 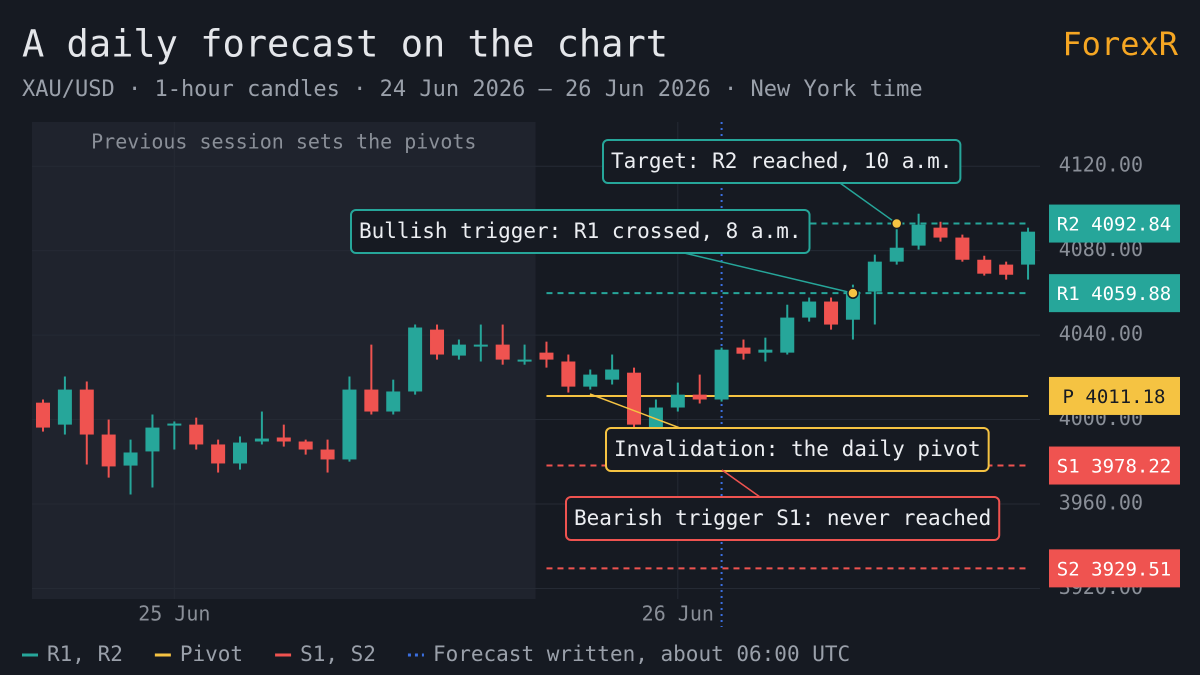 I want to click on x-tick-label: 26 Jun, so click(x=678, y=614).